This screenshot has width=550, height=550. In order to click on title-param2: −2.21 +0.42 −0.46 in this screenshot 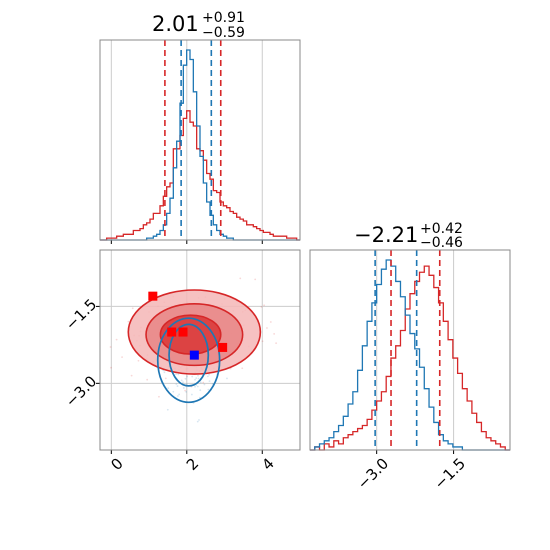, I will do `click(408, 236)`.